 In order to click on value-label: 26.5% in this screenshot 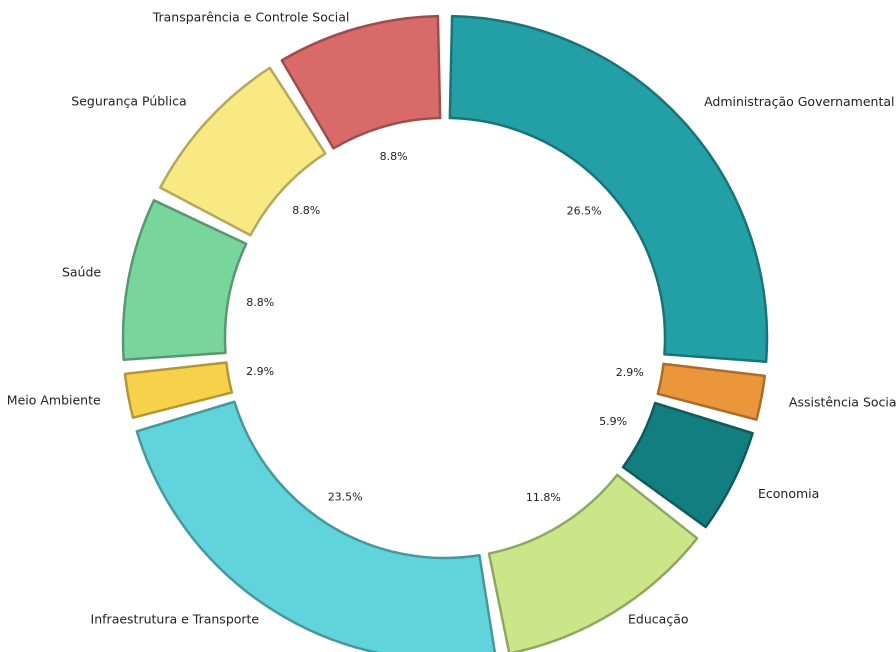, I will do `click(584, 211)`.